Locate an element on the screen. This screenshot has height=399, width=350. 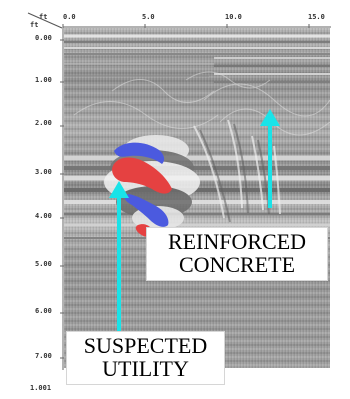
suspected-utility-label: SUSPECTED UTILITY is located at coordinates (145, 358).